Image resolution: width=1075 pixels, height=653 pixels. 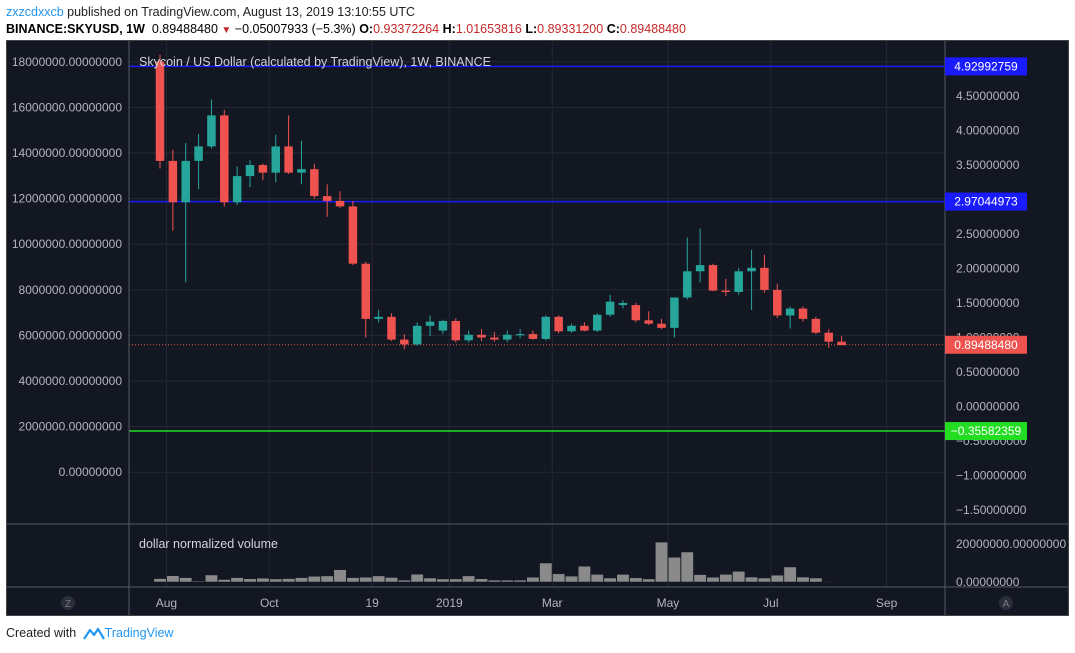 I want to click on log-scale-toggle, so click(x=68, y=603).